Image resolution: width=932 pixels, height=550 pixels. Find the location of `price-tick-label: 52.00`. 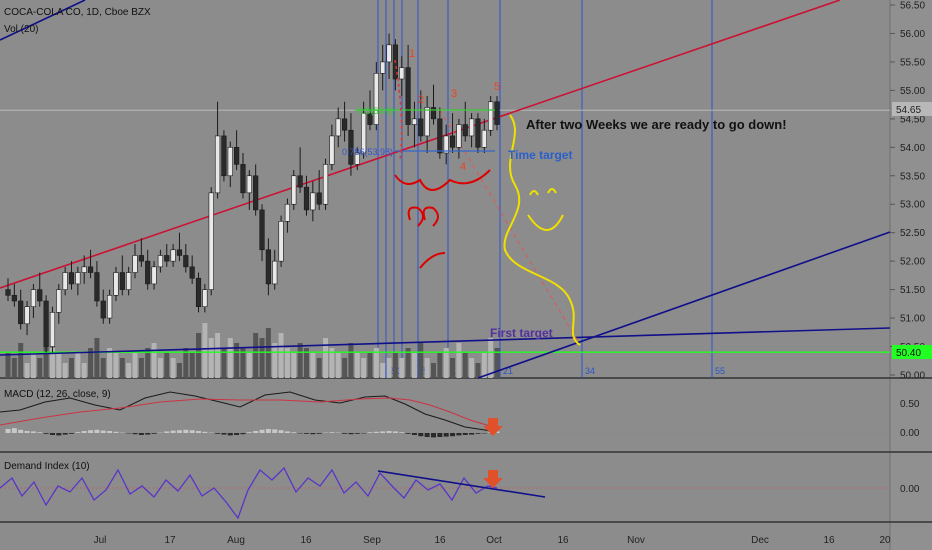

price-tick-label: 52.00 is located at coordinates (912, 262).